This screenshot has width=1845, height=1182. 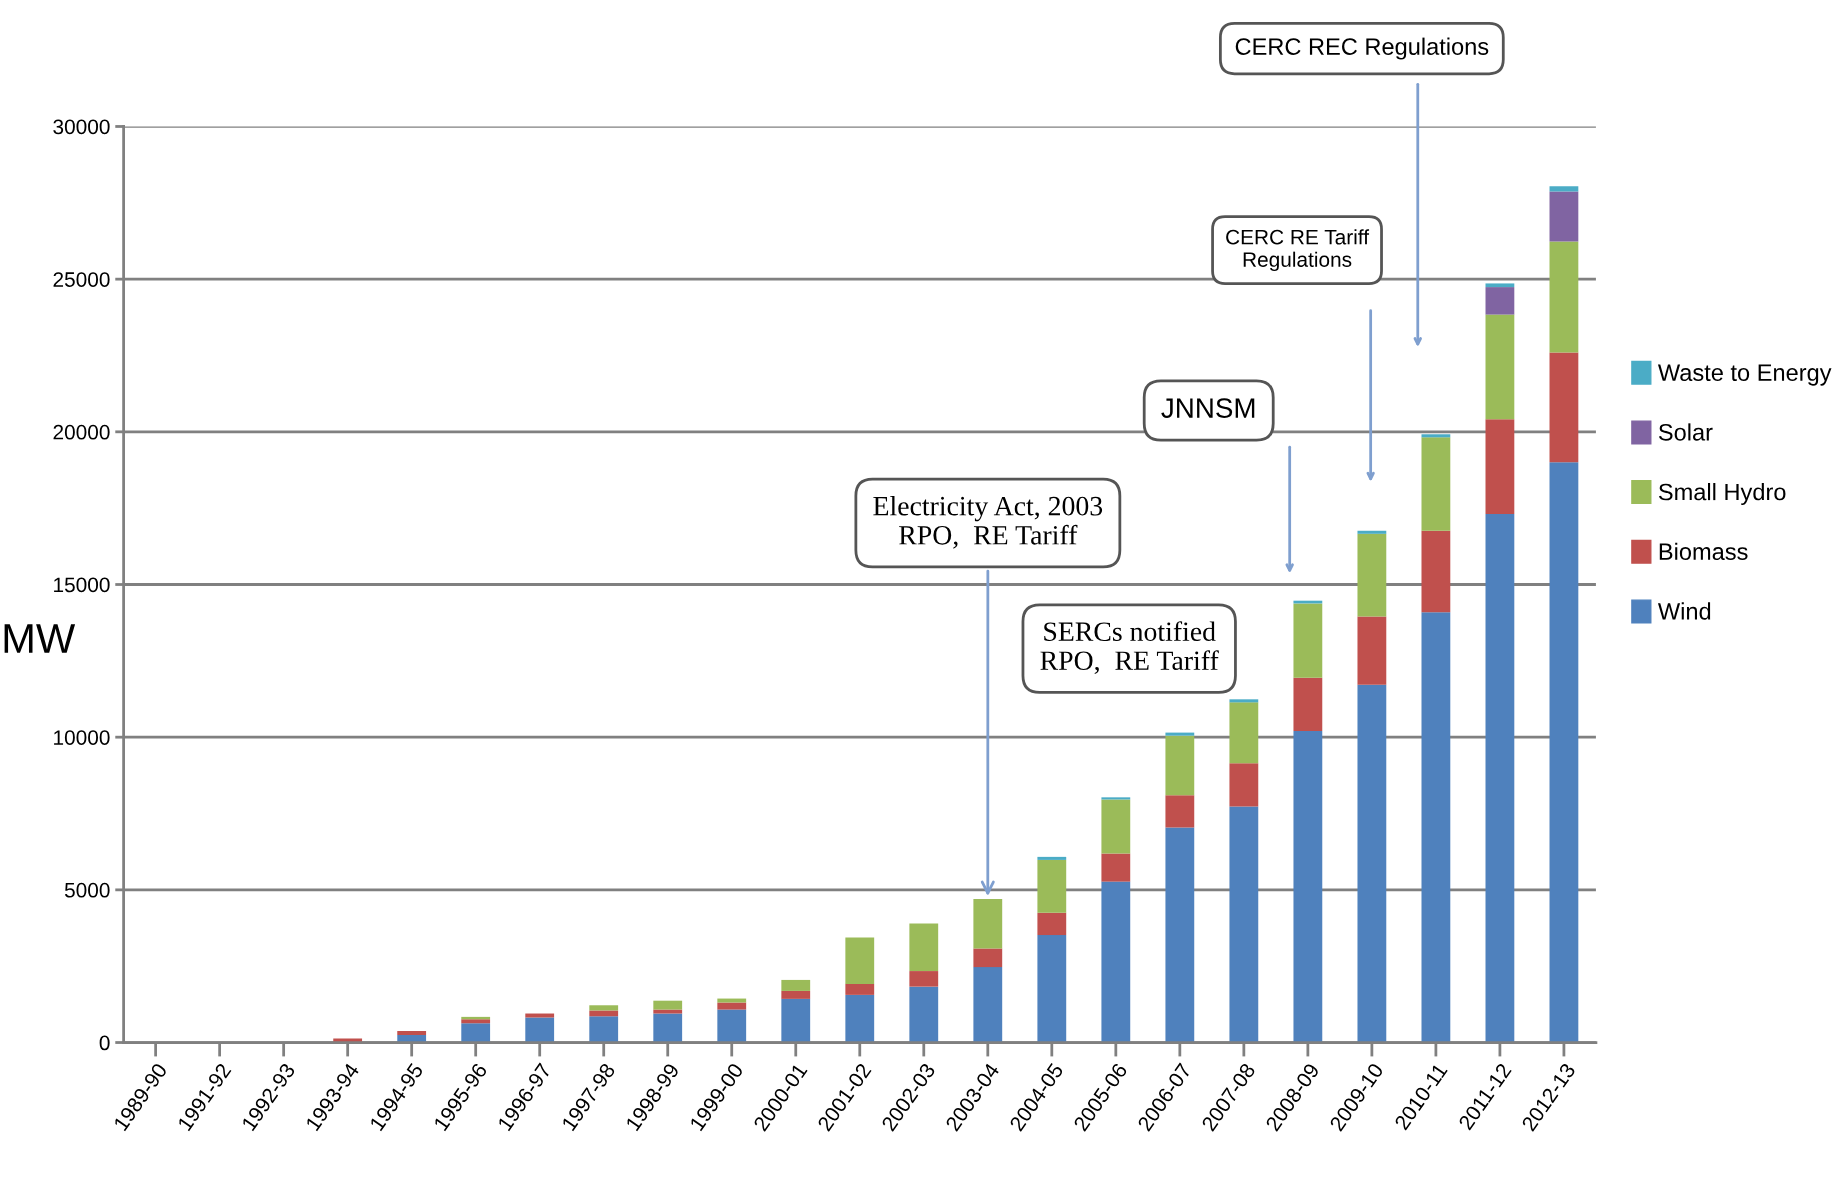 What do you see at coordinates (82, 585) in the screenshot?
I see `y-tick-label: 15000` at bounding box center [82, 585].